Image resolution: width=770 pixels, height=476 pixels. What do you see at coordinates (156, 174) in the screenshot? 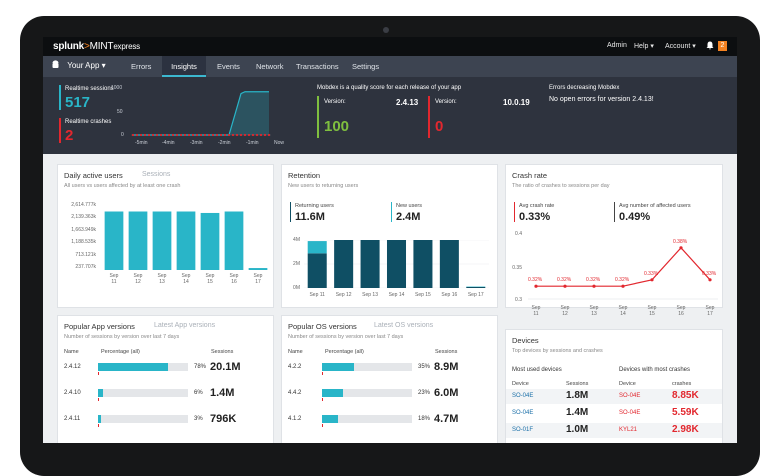
I see `tab-sessions: Sessions` at bounding box center [156, 174].